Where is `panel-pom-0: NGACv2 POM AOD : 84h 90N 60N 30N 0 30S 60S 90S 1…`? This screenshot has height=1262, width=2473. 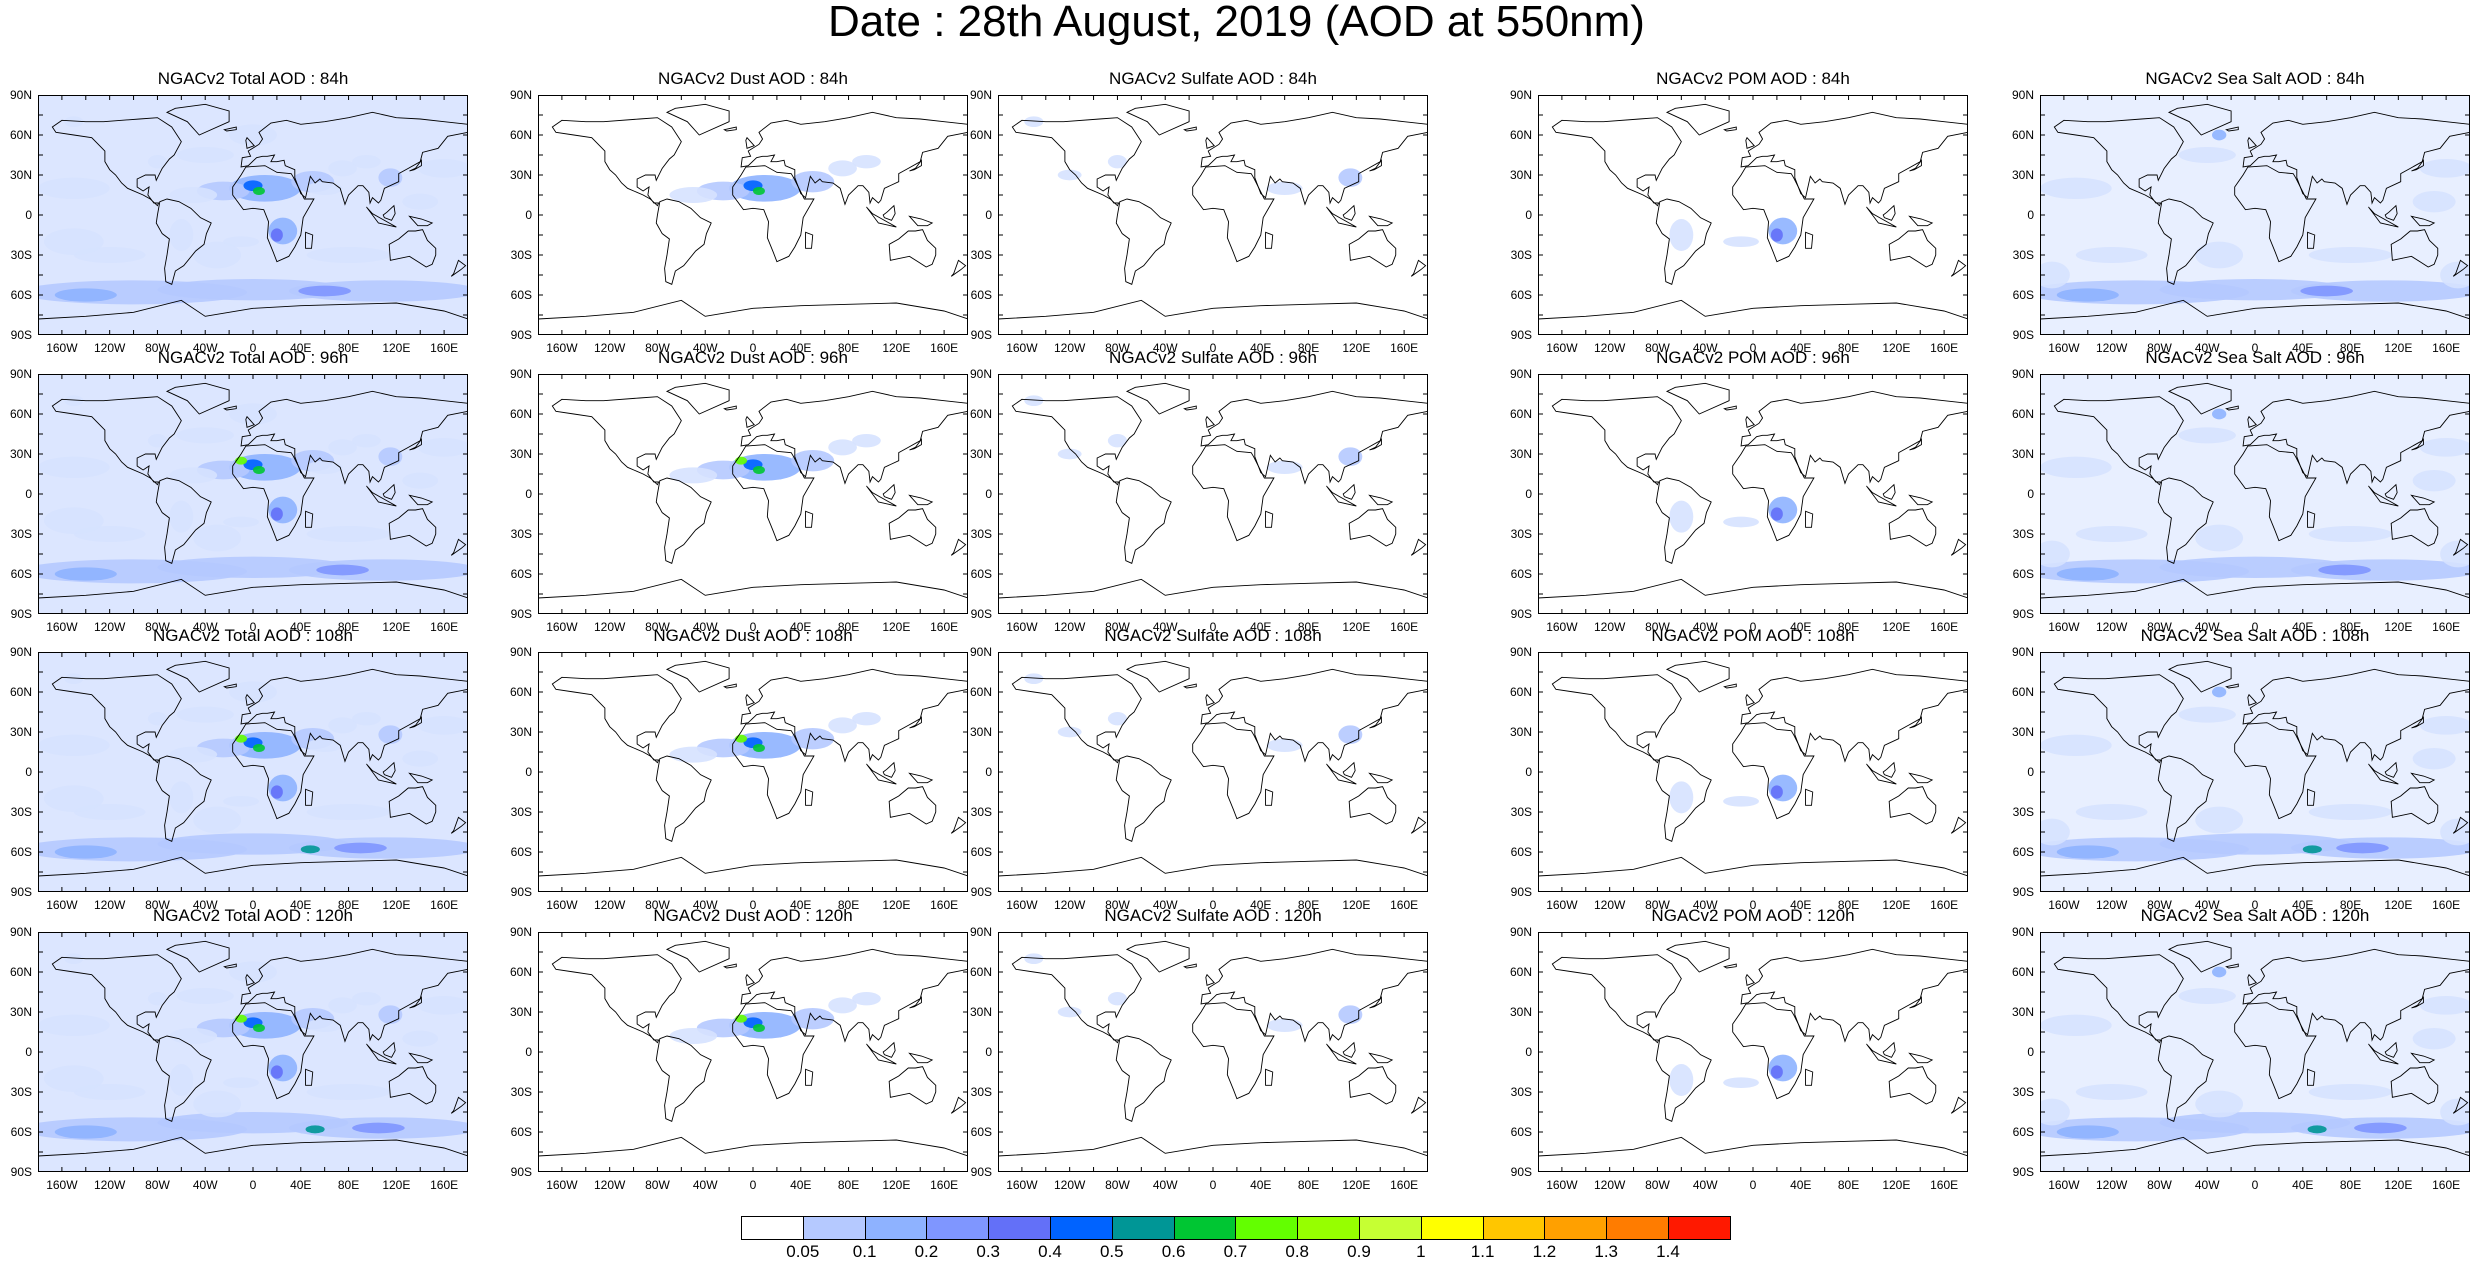 panel-pom-0: NGACv2 POM AOD : 84h 90N 60N 30N 0 30S 60S 90S 1… is located at coordinates (1745, 215).